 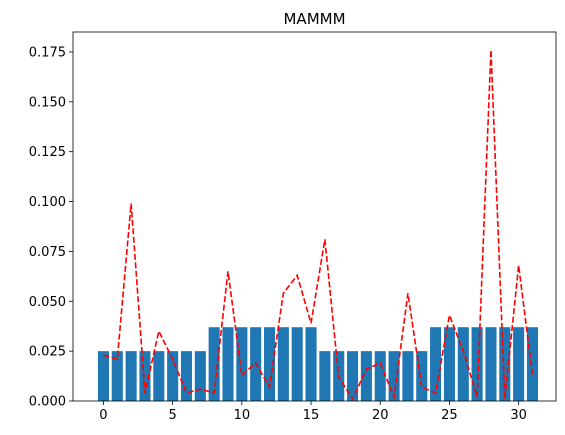 What do you see at coordinates (47, 302) in the screenshot?
I see `y-tick-label: 0.050` at bounding box center [47, 302].